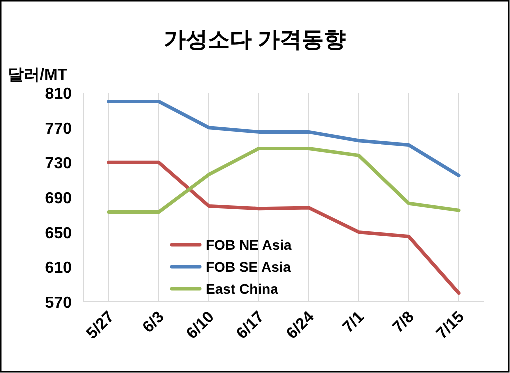 This screenshot has width=510, height=373. I want to click on legend-label: FOB NE Asia, so click(249, 245).